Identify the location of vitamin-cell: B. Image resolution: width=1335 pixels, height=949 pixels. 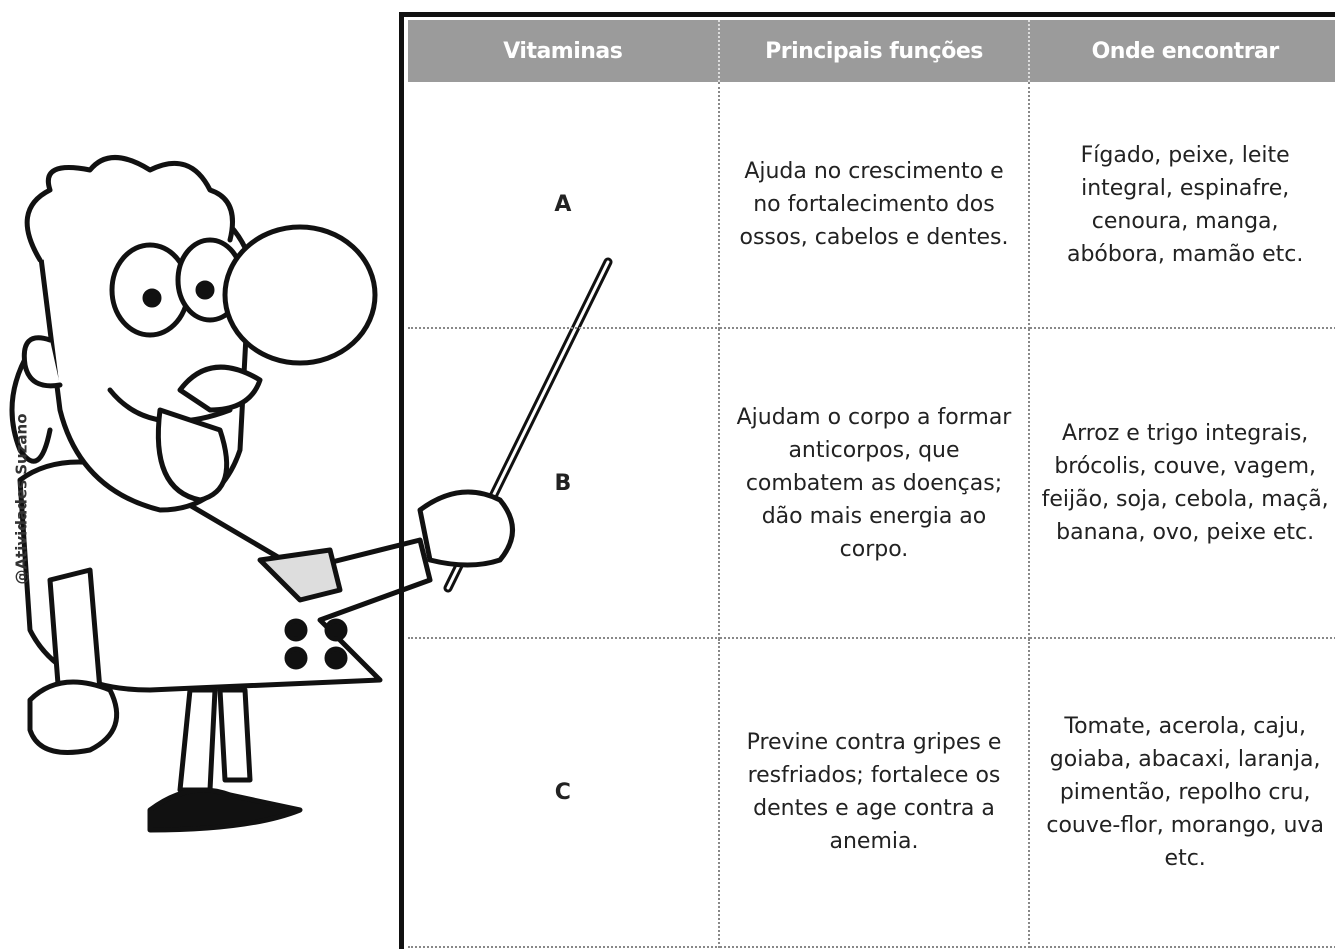
(564, 483).